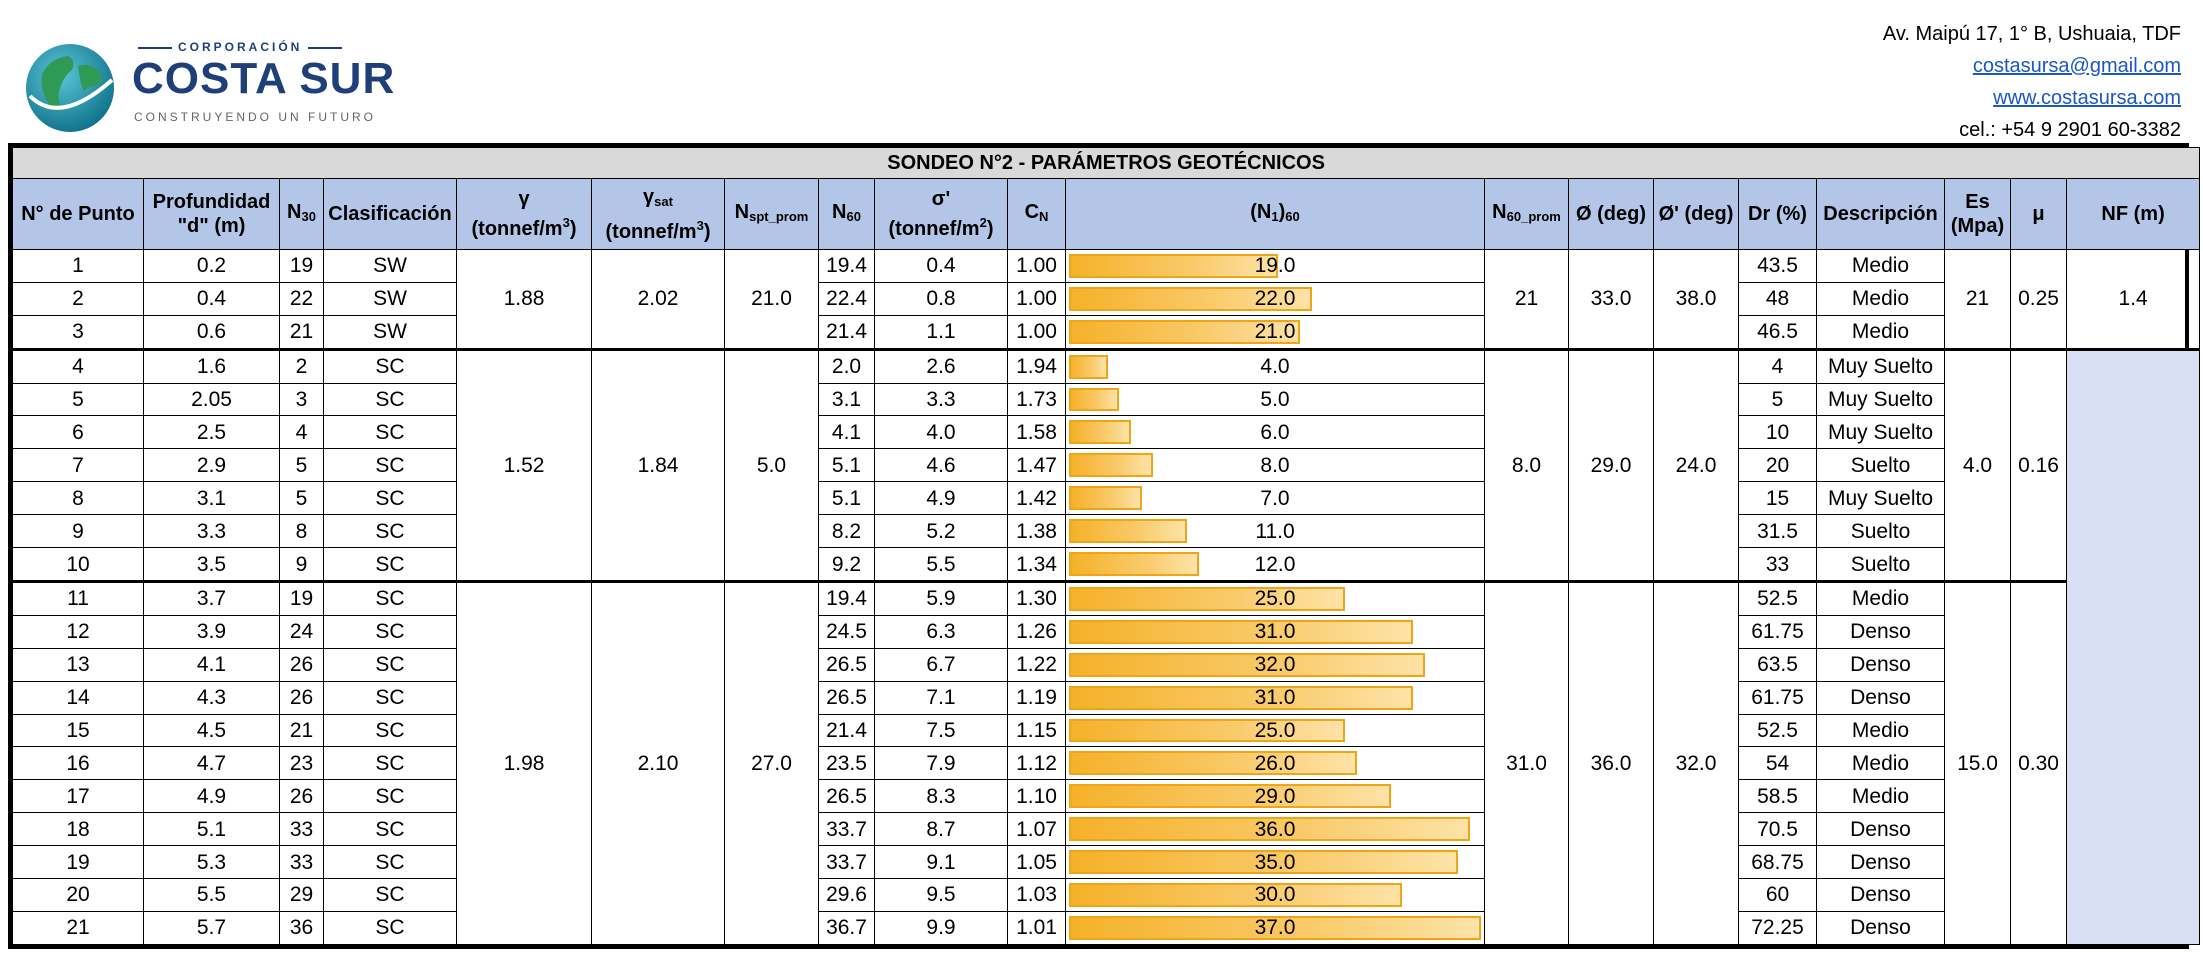  I want to click on cell-punto: 15, so click(78, 730).